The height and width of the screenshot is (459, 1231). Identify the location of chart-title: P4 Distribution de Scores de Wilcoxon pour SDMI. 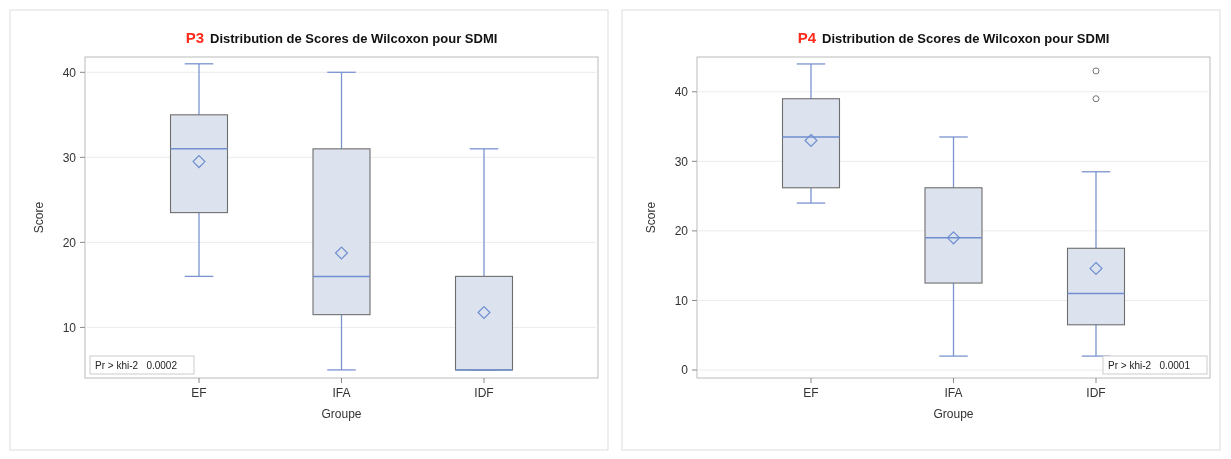
(953, 37).